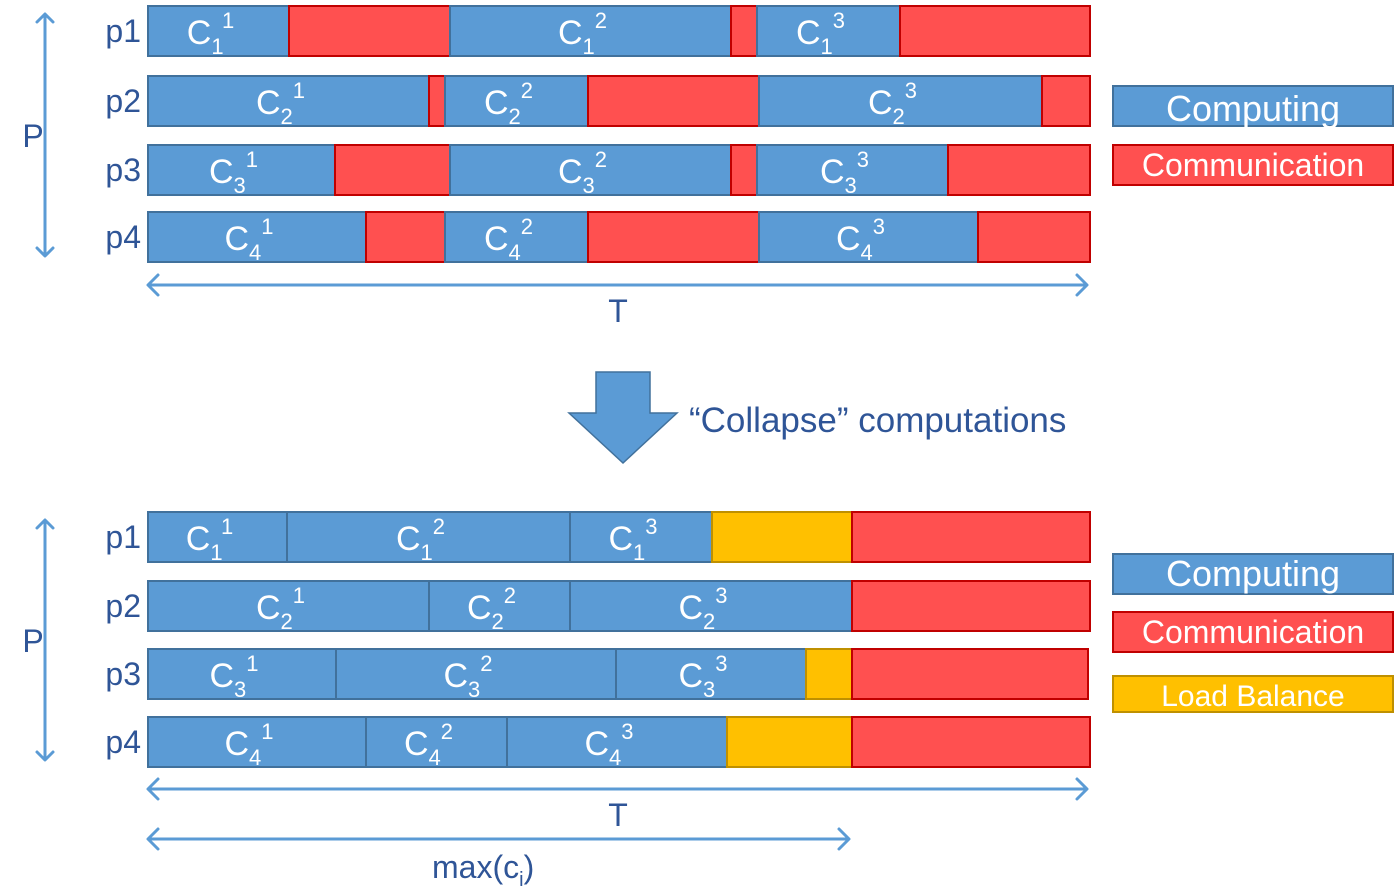  I want to click on process-row-p1: p1 C11 C12 C13, so click(598, 32).